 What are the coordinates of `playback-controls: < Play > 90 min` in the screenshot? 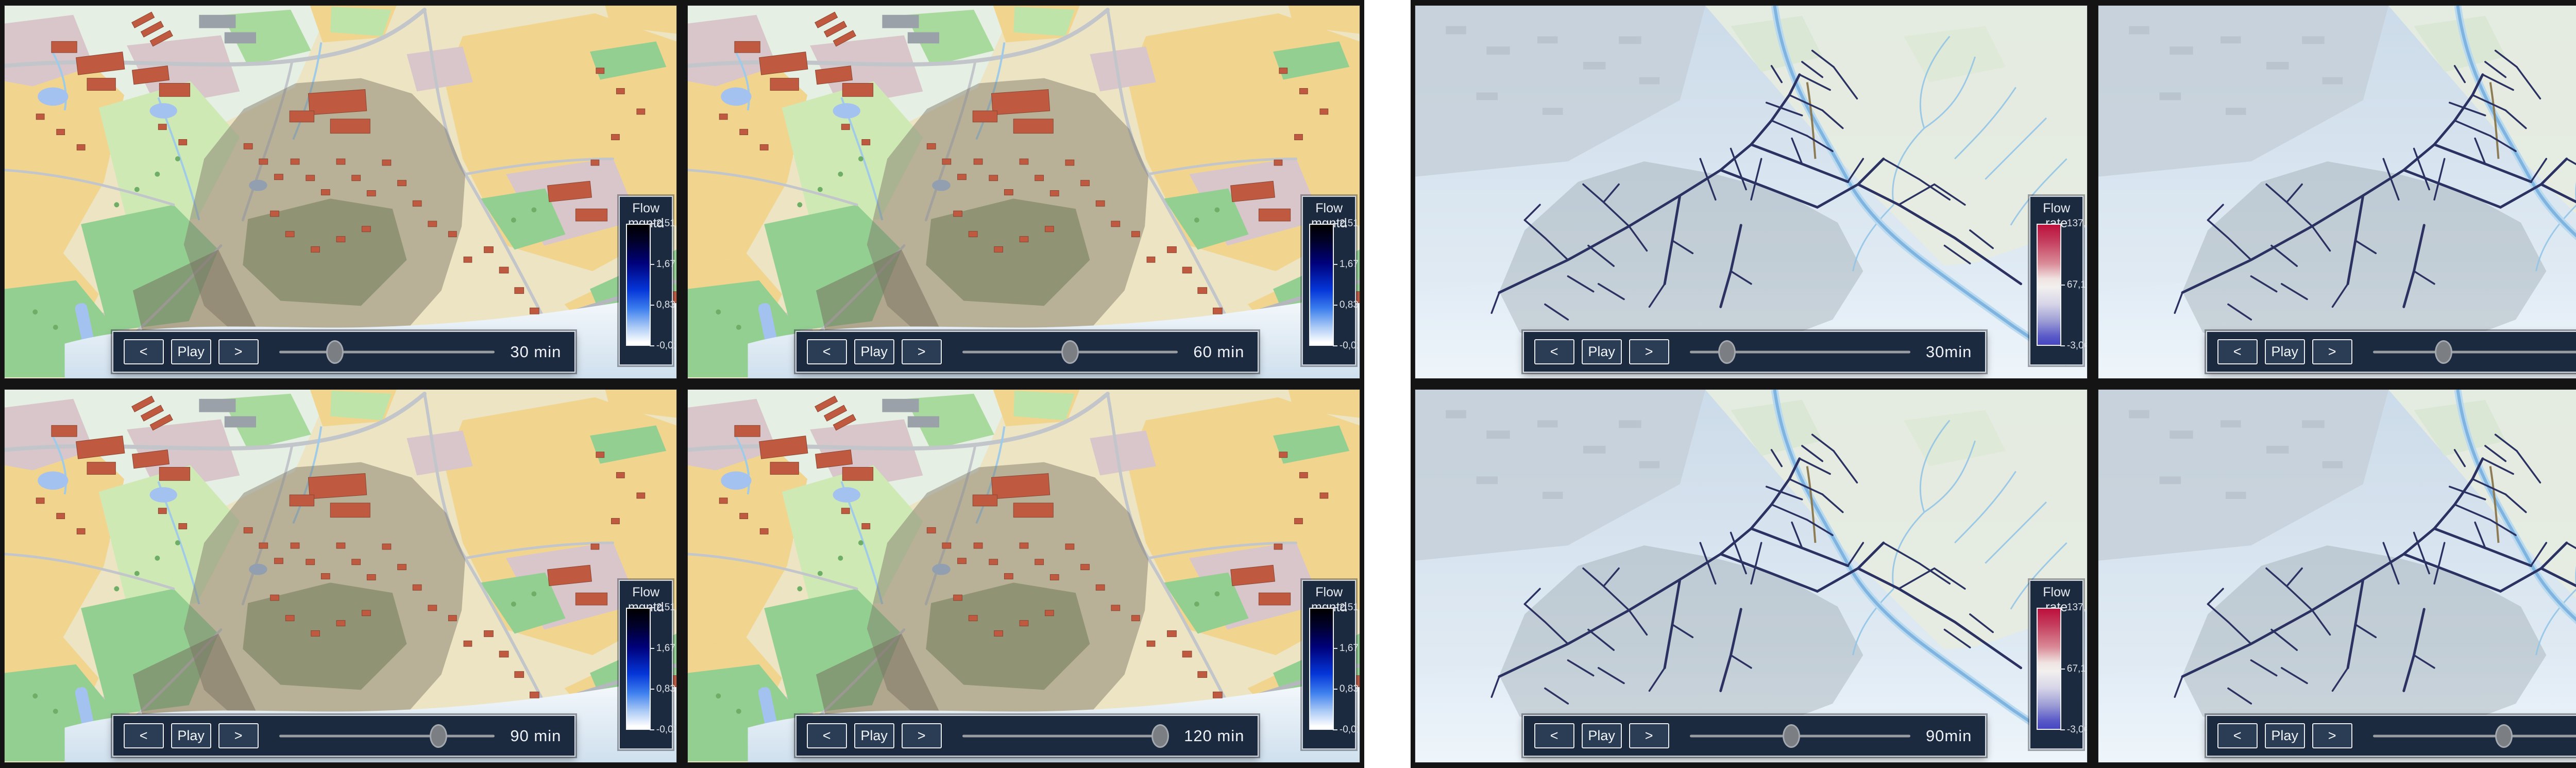 It's located at (344, 736).